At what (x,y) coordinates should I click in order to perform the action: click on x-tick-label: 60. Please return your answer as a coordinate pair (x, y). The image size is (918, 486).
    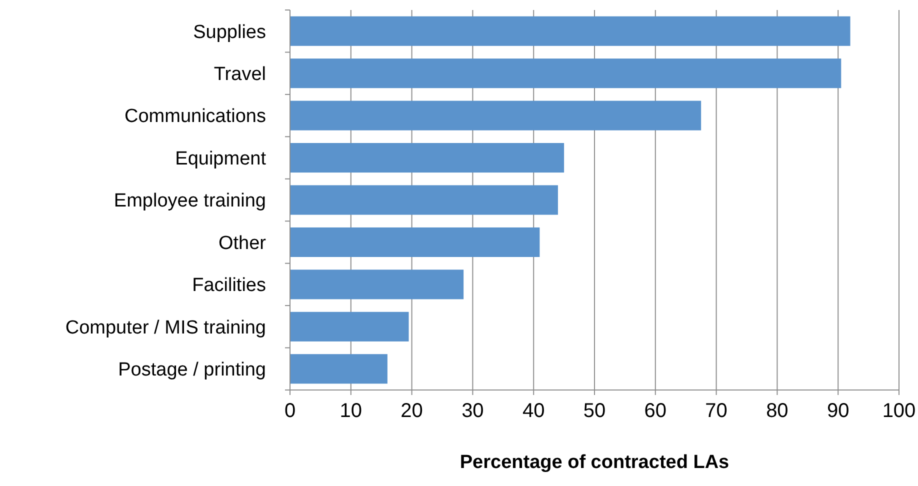
    Looking at the image, I should click on (655, 411).